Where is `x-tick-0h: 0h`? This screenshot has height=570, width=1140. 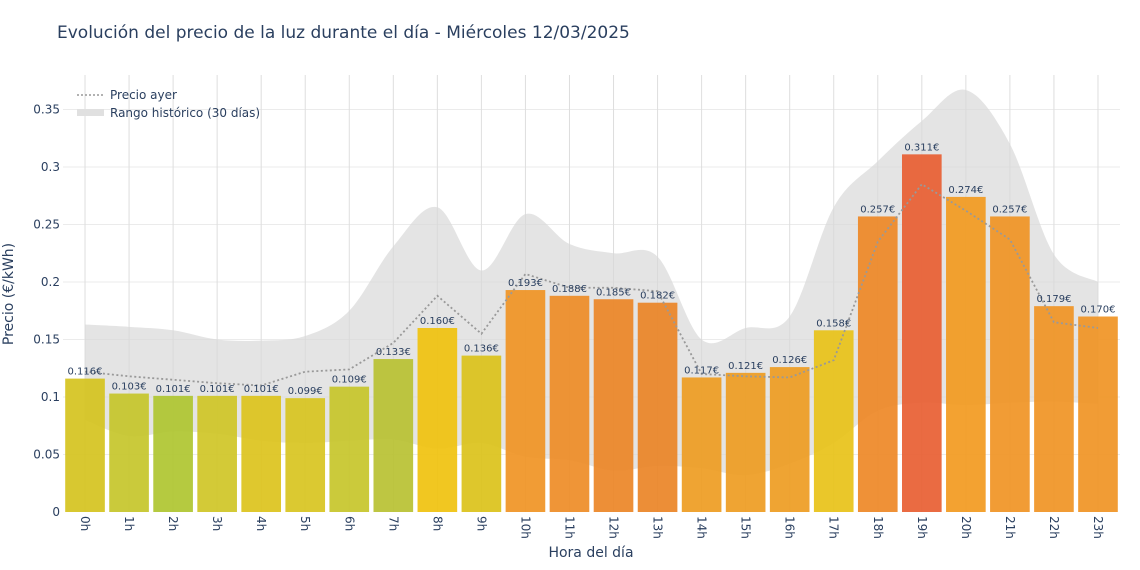 x-tick-0h: 0h is located at coordinates (85, 523).